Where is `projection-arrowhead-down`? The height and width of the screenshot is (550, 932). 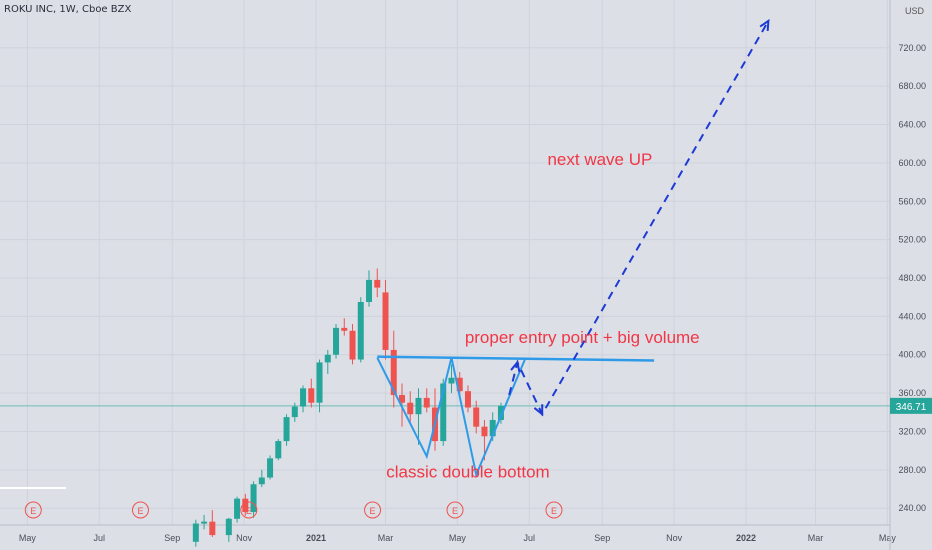 projection-arrowhead-down is located at coordinates (538, 410).